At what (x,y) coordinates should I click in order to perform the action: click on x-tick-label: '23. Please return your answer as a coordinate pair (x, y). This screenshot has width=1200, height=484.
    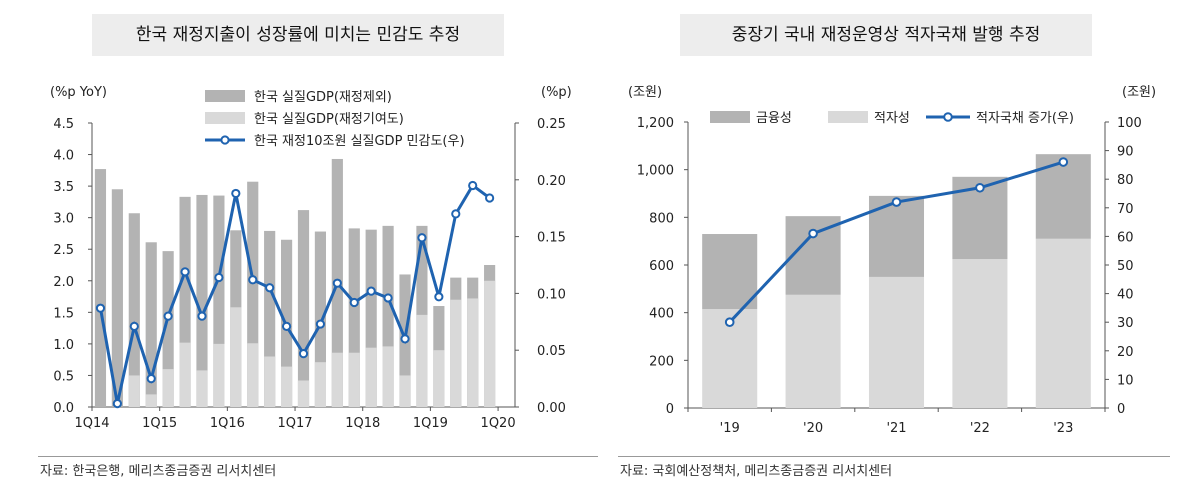
    Looking at the image, I should click on (1063, 428).